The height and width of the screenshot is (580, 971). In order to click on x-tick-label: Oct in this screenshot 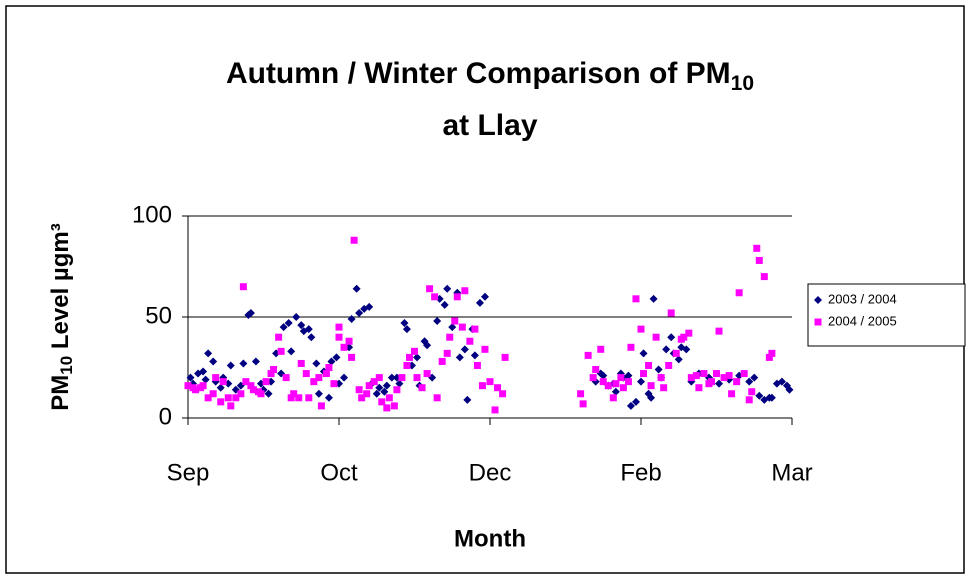, I will do `click(339, 472)`.